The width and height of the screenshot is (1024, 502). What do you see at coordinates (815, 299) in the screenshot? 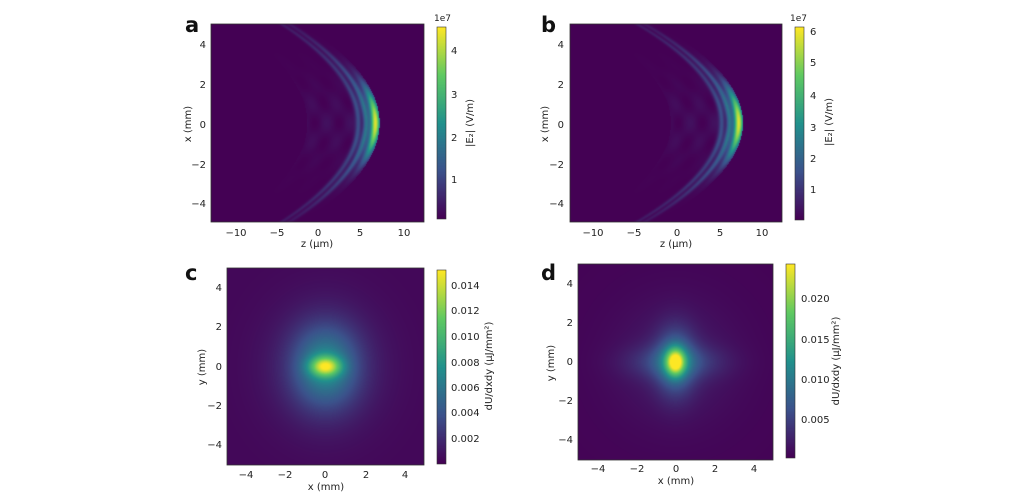
I see `panel-d-colorbar-tick: 0.020` at bounding box center [815, 299].